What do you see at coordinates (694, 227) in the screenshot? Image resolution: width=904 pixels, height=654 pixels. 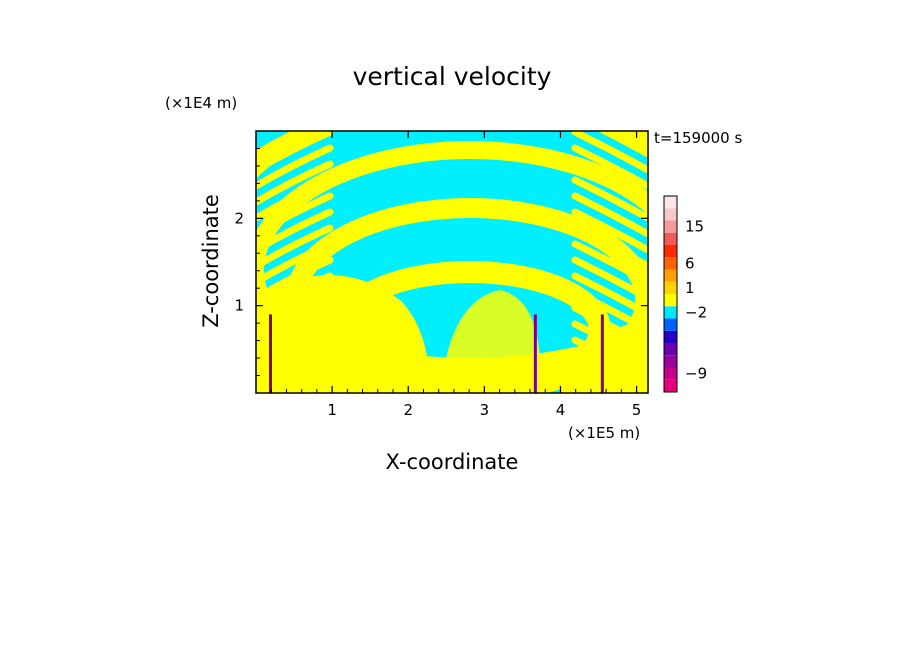 I see `colorbar-tick-label: 15` at bounding box center [694, 227].